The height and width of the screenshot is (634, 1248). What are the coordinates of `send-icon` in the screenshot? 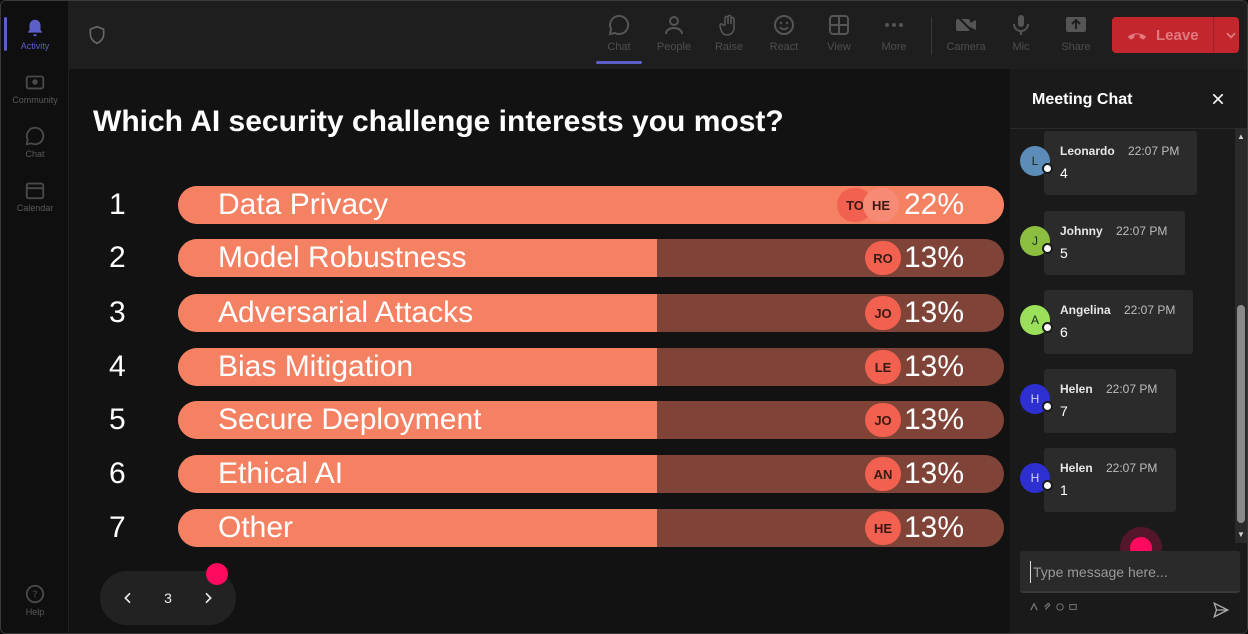 It's located at (1221, 610).